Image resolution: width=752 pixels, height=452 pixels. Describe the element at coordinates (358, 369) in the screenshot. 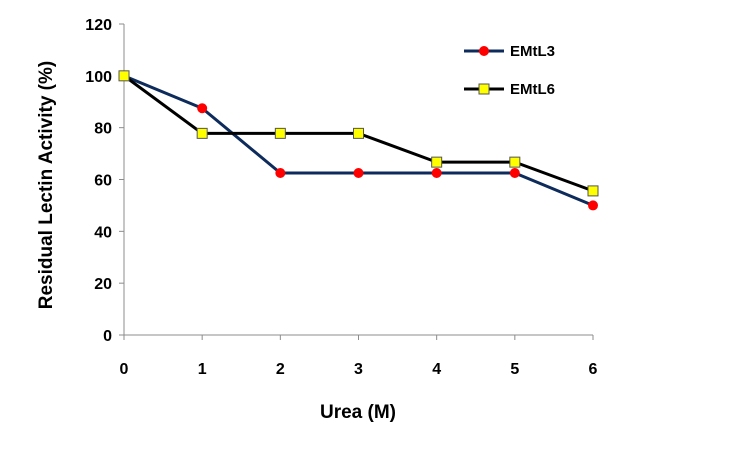

I see `x-tick-label: 3` at that location.